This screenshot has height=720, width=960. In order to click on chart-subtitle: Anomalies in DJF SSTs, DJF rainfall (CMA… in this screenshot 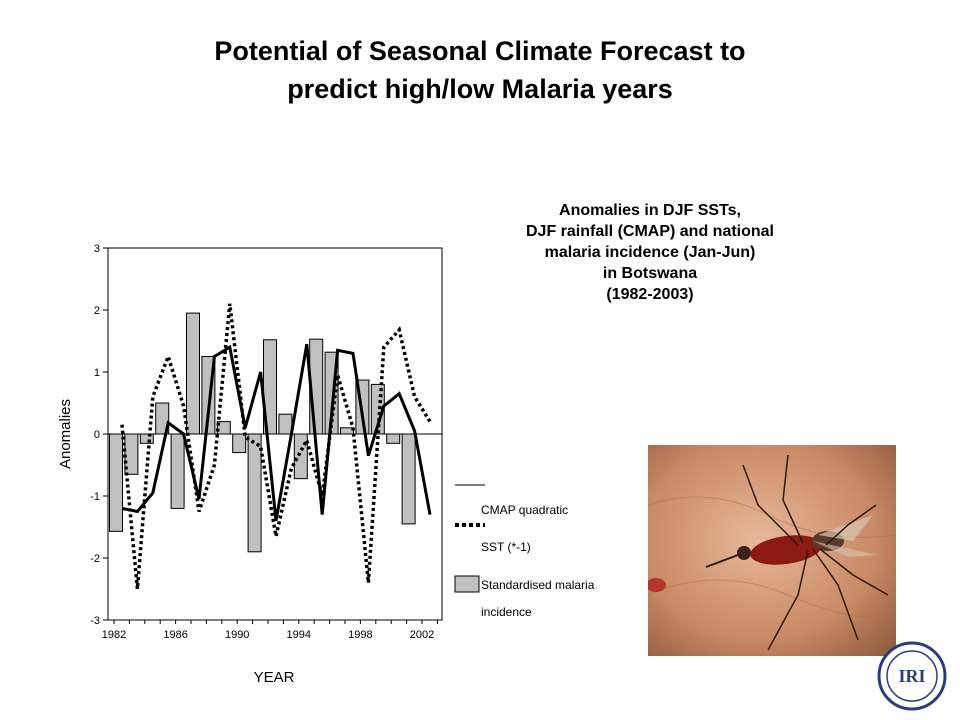, I will do `click(650, 252)`.